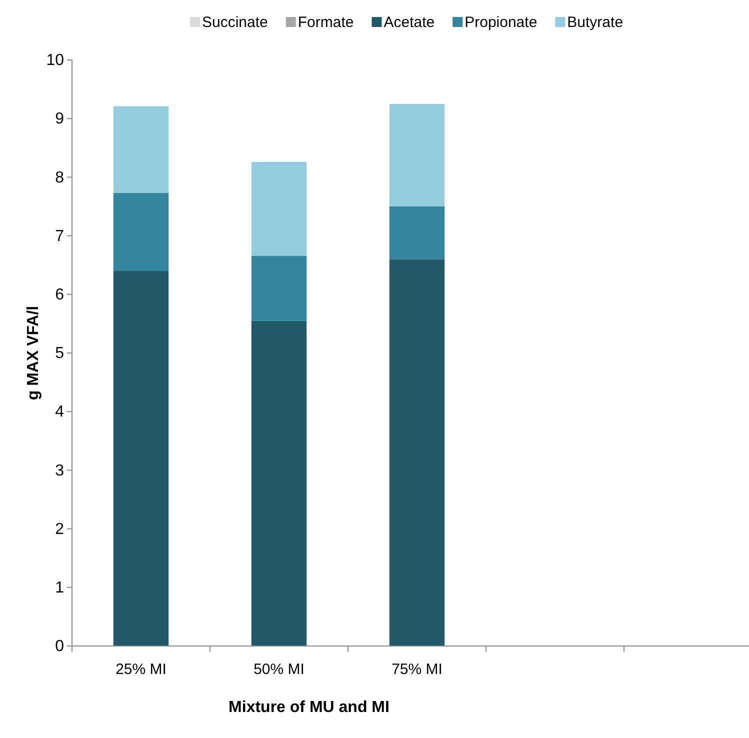 This screenshot has width=749, height=738. Describe the element at coordinates (409, 22) in the screenshot. I see `legend-label: Acetate` at that location.